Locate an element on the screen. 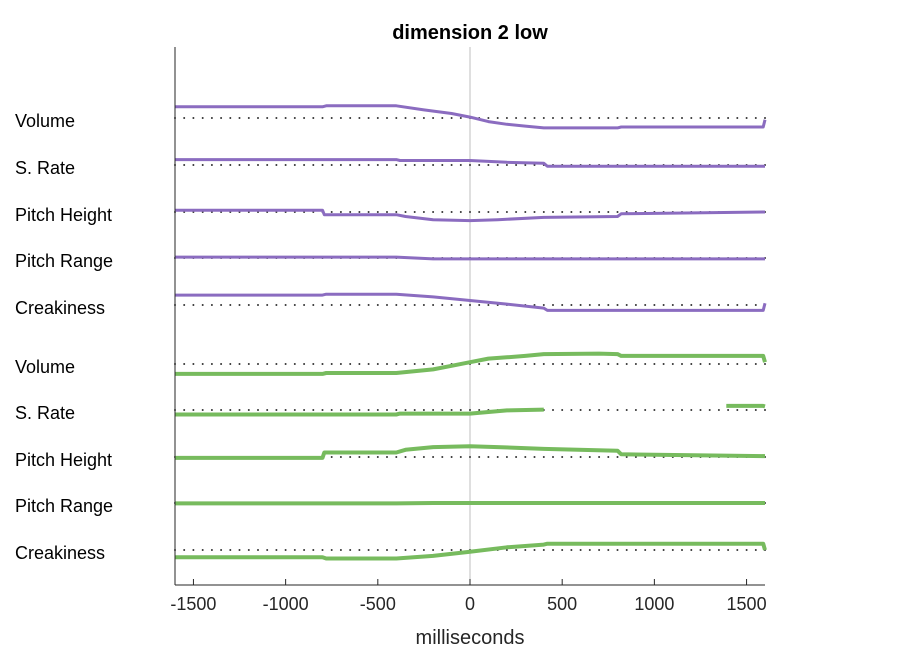  row-label: Creakiness is located at coordinates (60, 553).